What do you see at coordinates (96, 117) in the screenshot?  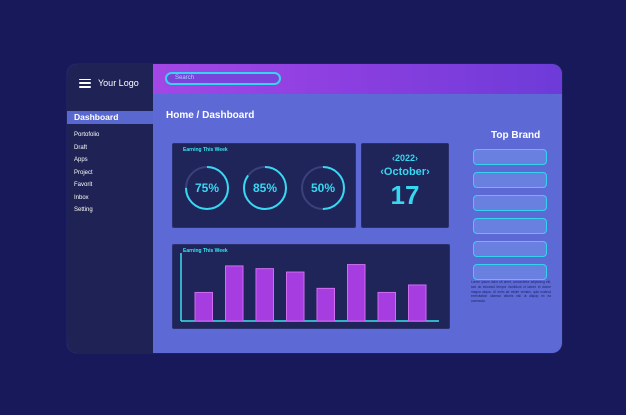 I see `sidebar-item-label: Dashboard` at bounding box center [96, 117].